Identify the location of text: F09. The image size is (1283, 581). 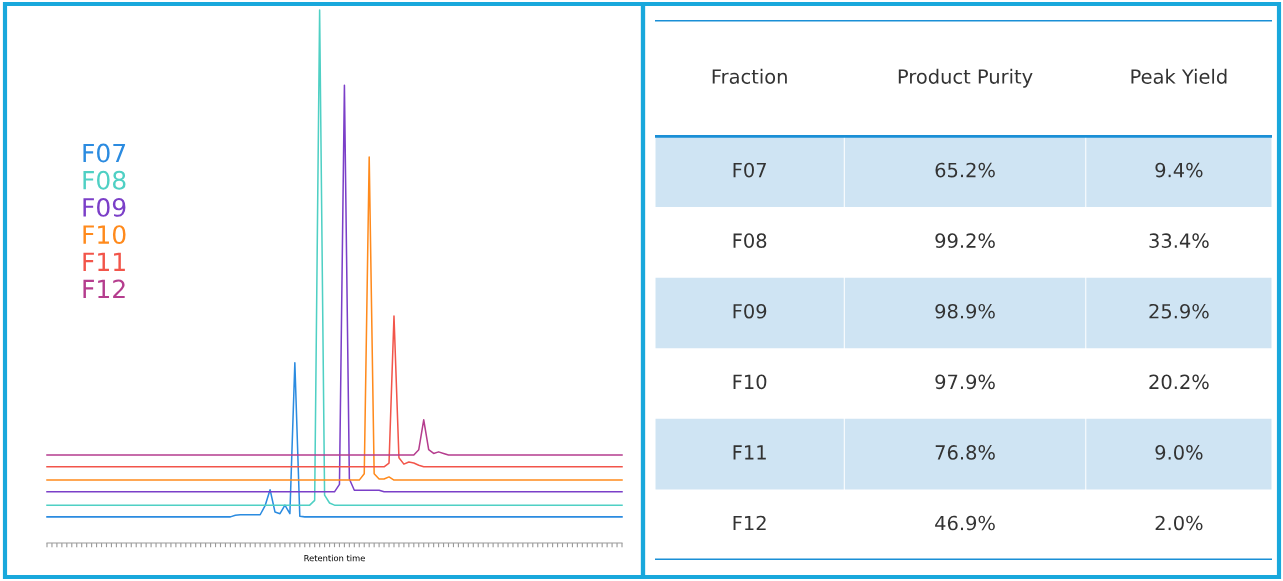
(104, 207).